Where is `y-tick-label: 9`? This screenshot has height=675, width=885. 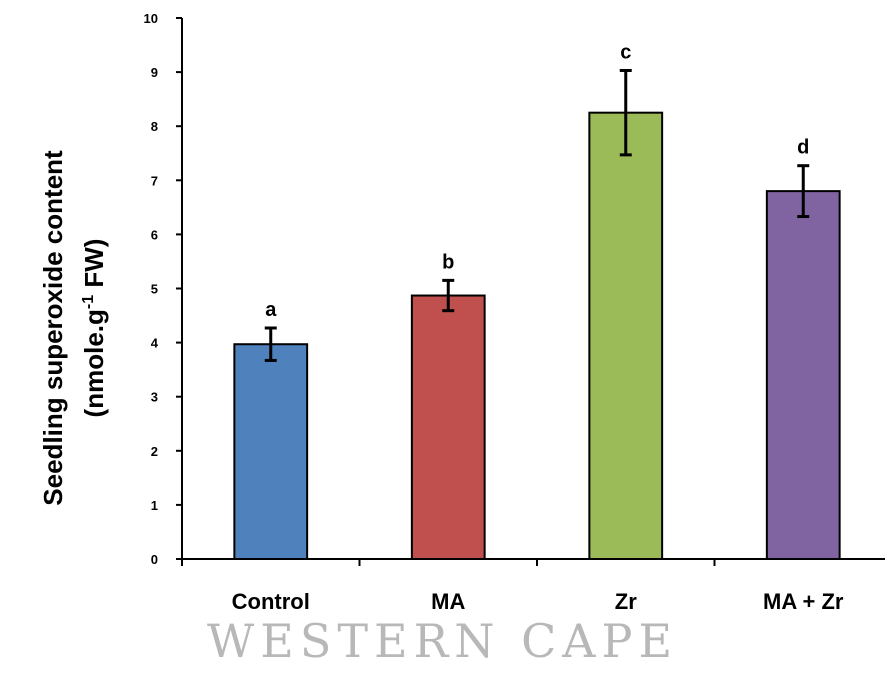 y-tick-label: 9 is located at coordinates (154, 72).